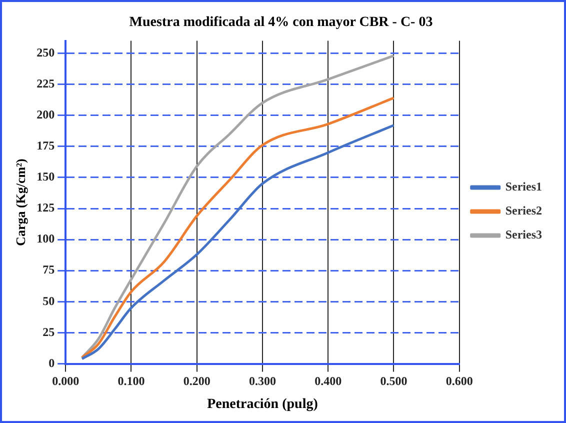 This screenshot has width=566, height=423. What do you see at coordinates (459, 381) in the screenshot?
I see `x-tick-label: 0.600` at bounding box center [459, 381].